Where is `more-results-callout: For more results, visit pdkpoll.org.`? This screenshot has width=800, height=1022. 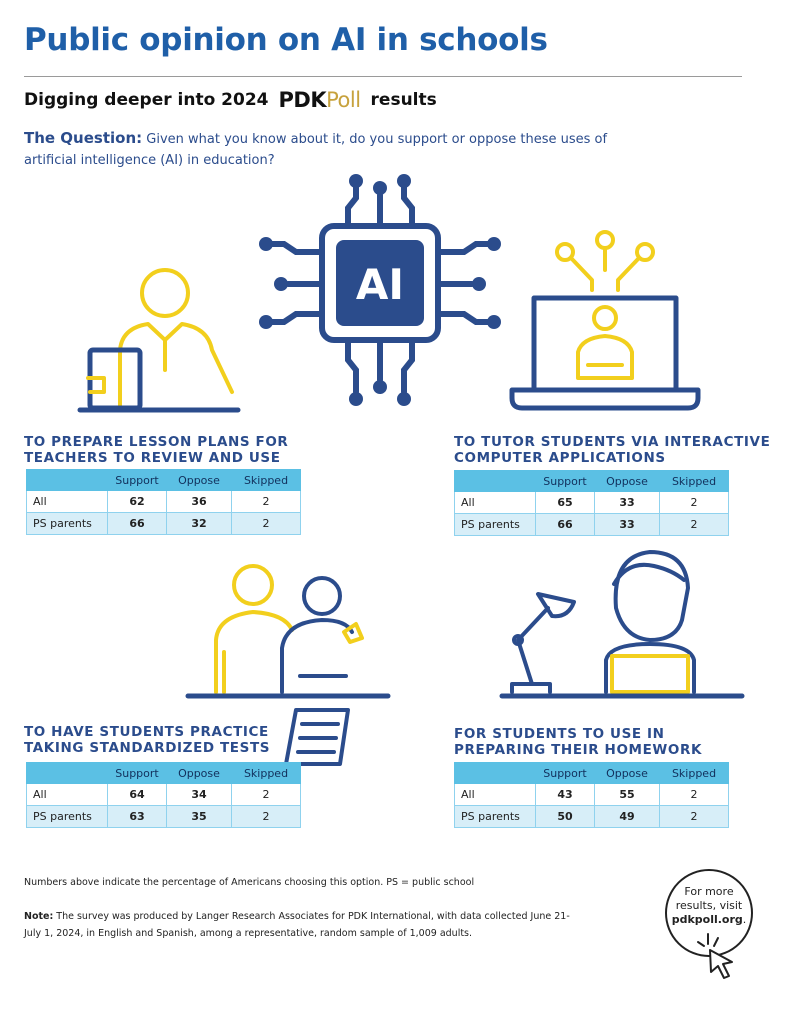 more-results-callout: For more results, visit pdkpoll.org. is located at coordinates (709, 913).